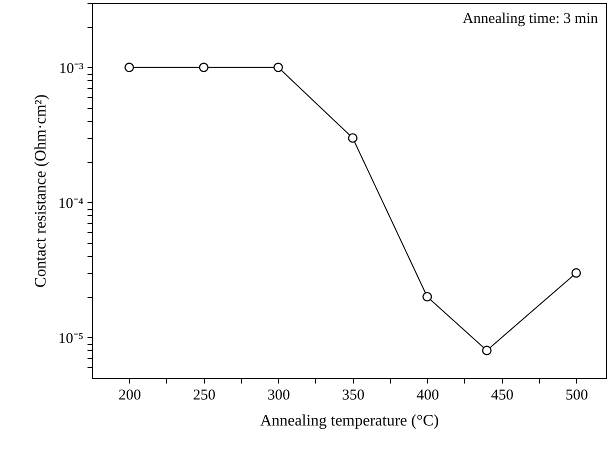 This screenshot has height=454, width=611. Describe the element at coordinates (204, 396) in the screenshot. I see `x-tick-label: 250` at that location.